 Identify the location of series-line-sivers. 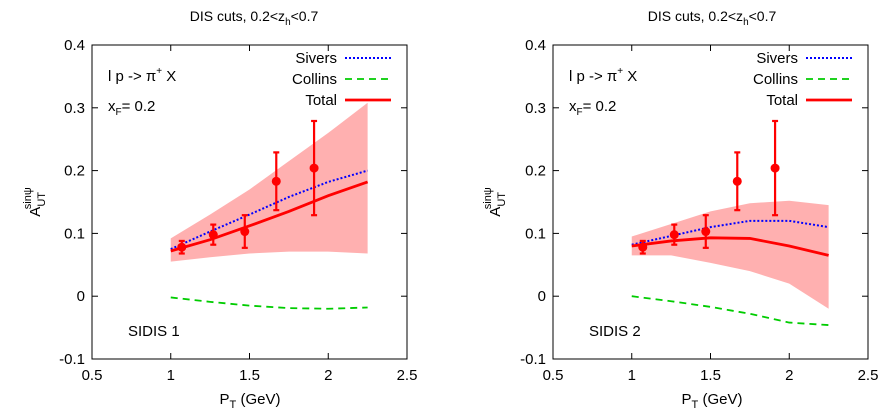
(730, 232).